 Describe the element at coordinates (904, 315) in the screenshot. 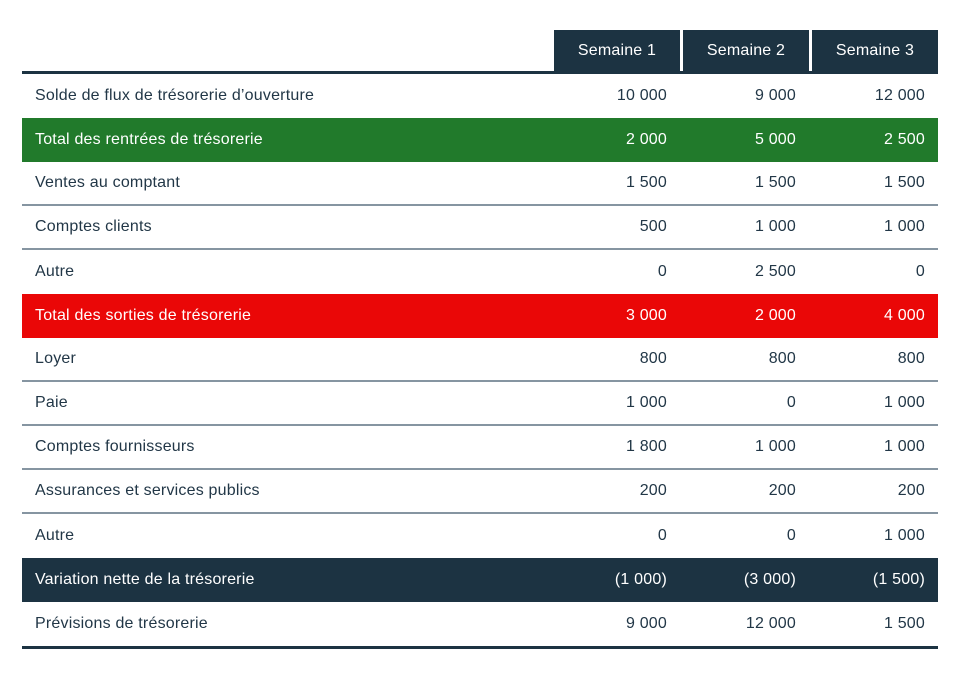

I see `row-value: 4 000` at that location.